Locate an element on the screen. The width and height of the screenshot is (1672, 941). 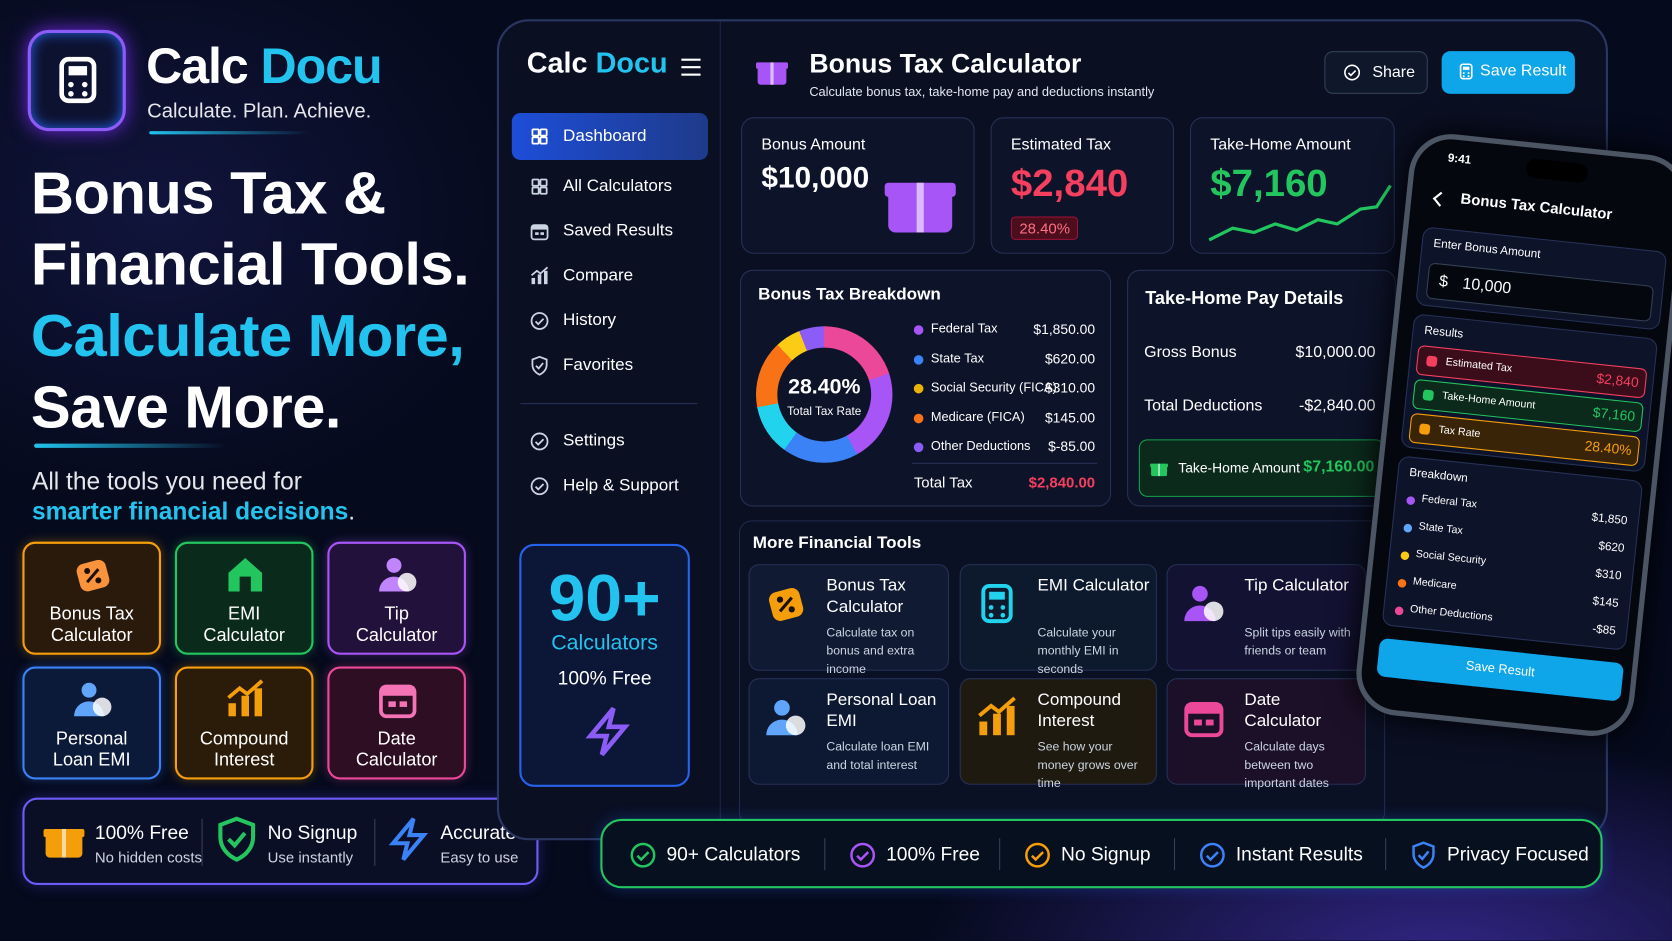
details-highlight-label: Take-Home Amount is located at coordinates (1239, 467).